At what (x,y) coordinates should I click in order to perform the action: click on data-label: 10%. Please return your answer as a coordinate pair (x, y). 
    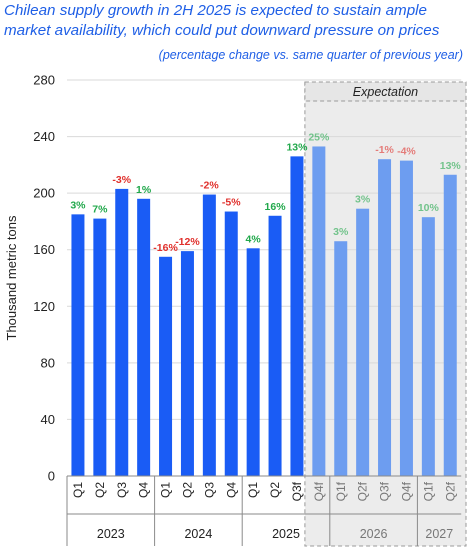
    Looking at the image, I should click on (429, 208).